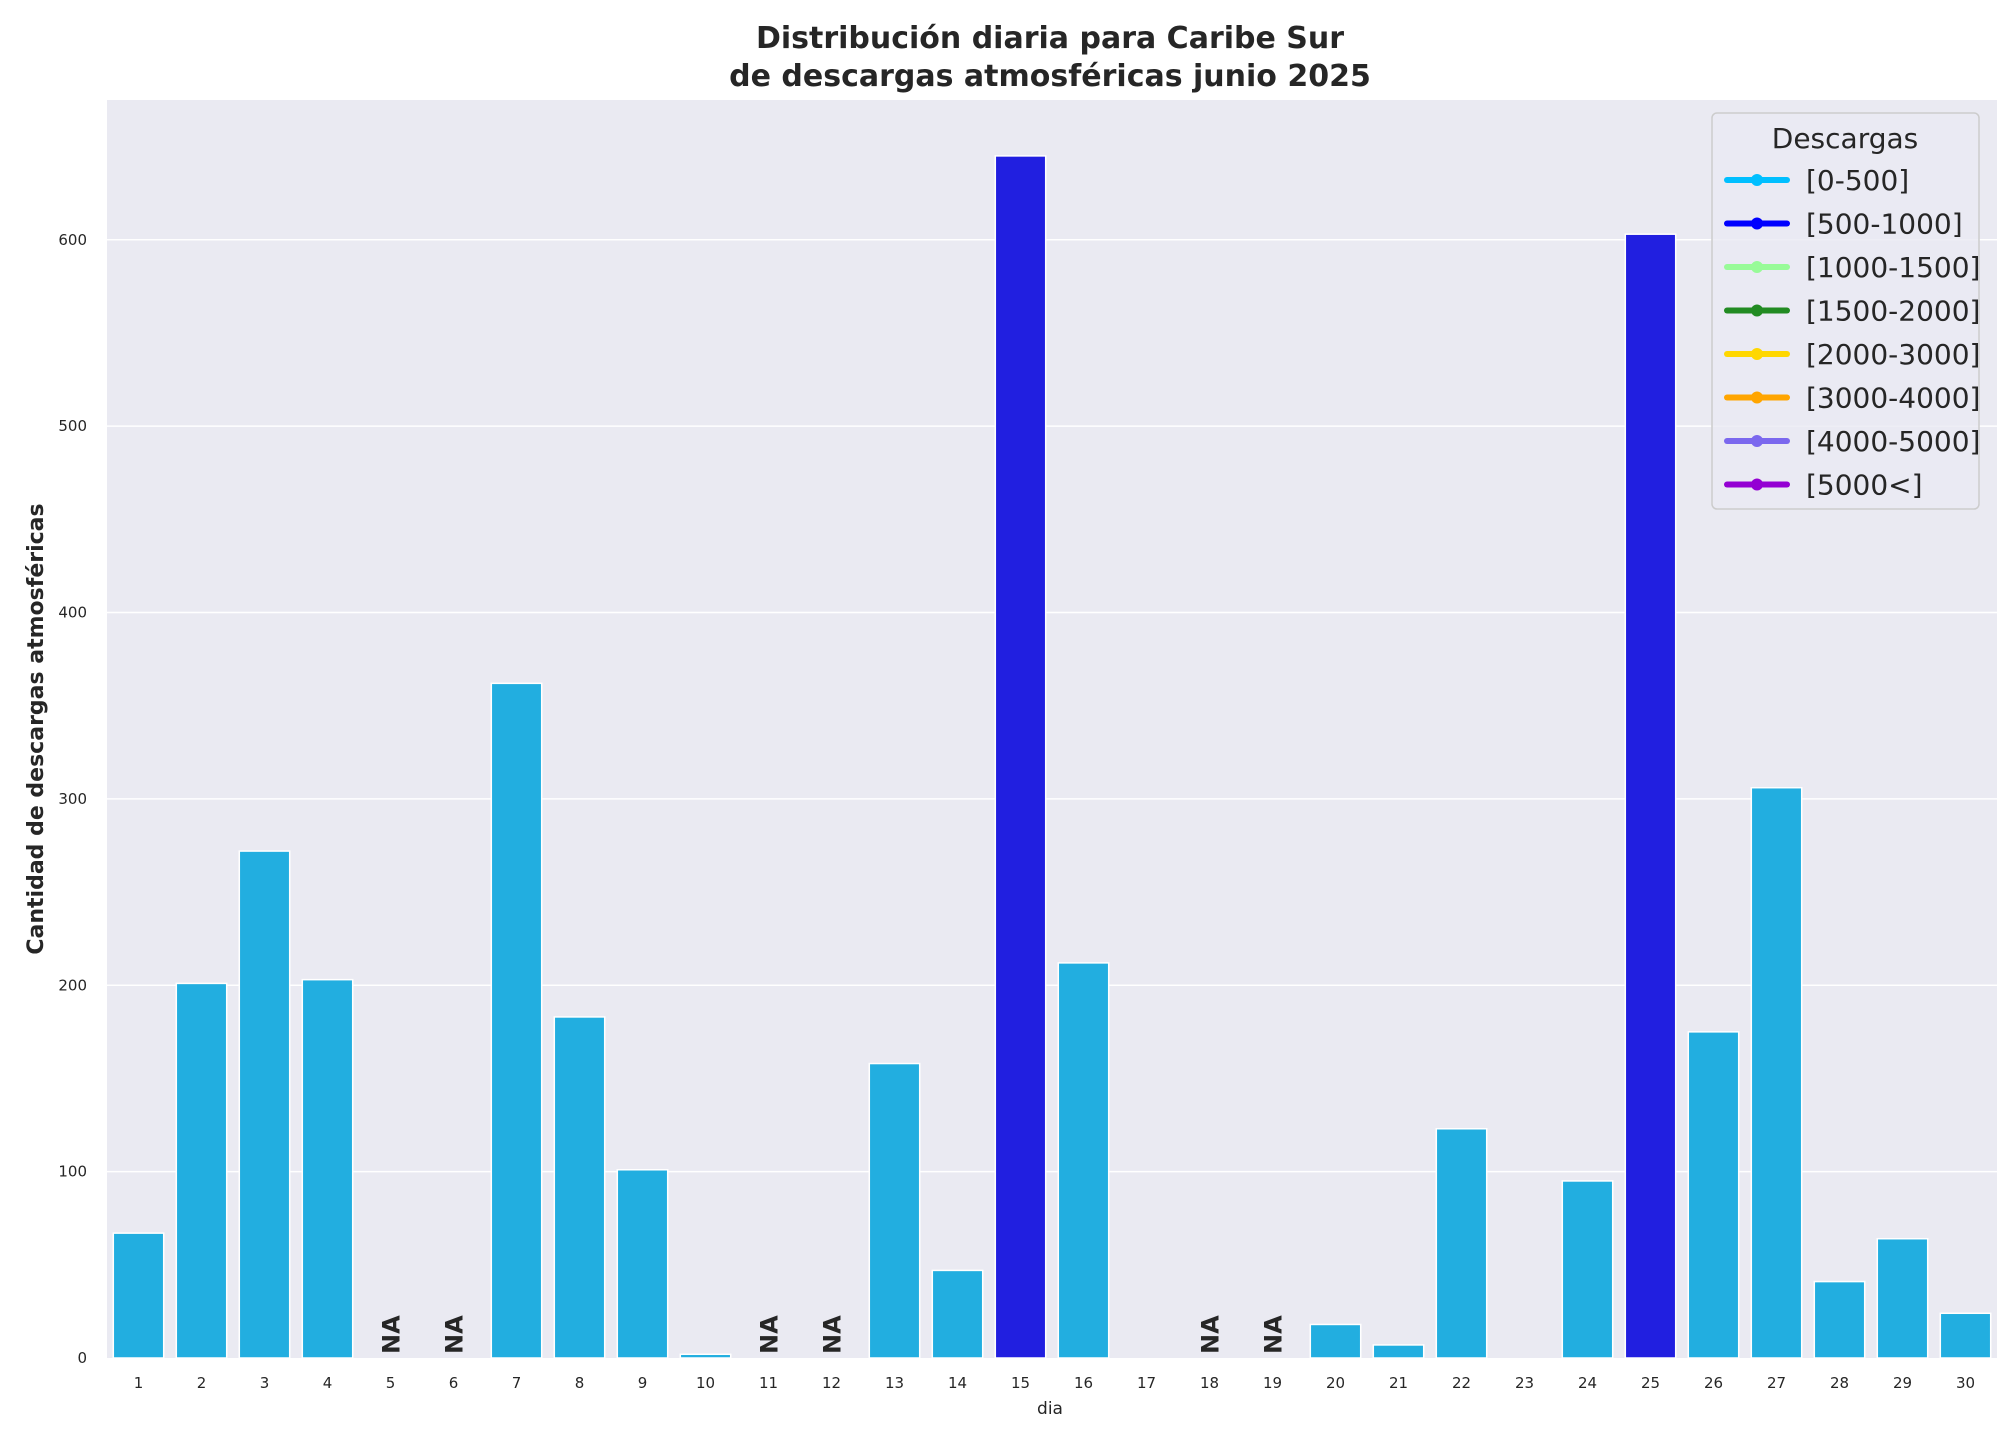  Describe the element at coordinates (1713, 1383) in the screenshot. I see `x-tick-label: 26` at that location.